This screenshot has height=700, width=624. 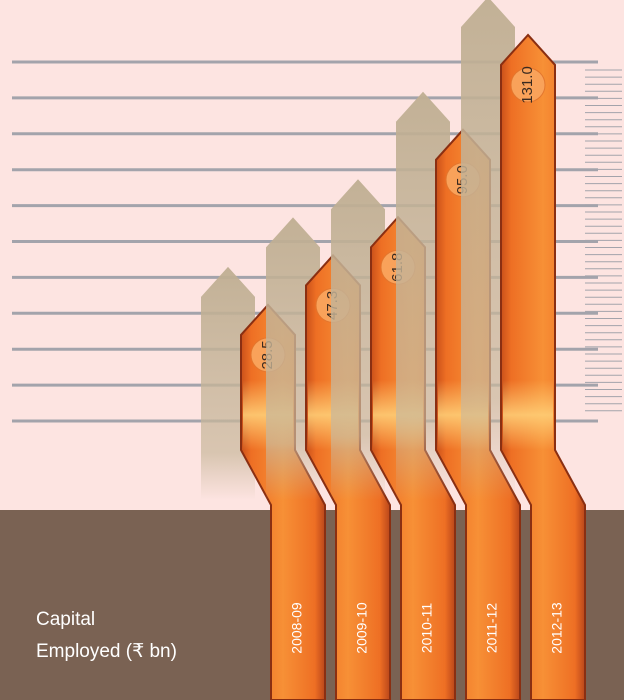 I want to click on value-badge, so click(x=528, y=85).